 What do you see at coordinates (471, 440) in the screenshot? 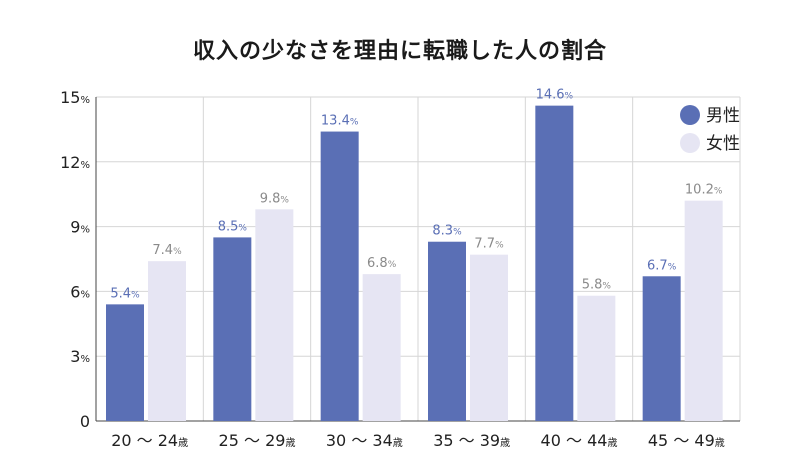
I see `x-tick-label: 35 〜 39歳` at bounding box center [471, 440].